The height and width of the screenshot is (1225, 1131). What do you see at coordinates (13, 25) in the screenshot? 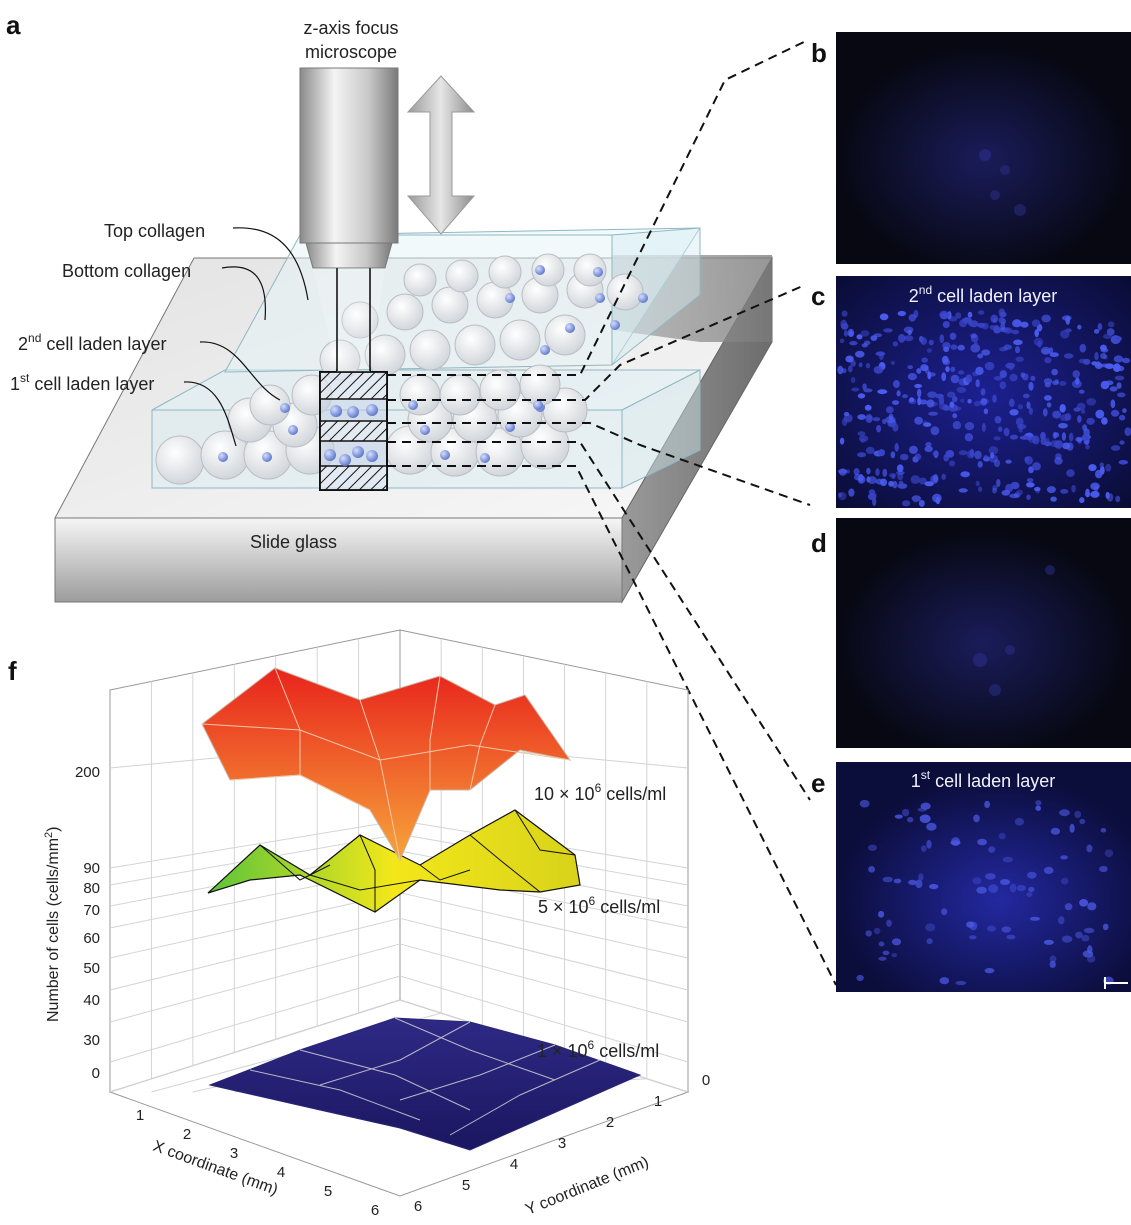
I see `panel-letter-a: a` at bounding box center [13, 25].